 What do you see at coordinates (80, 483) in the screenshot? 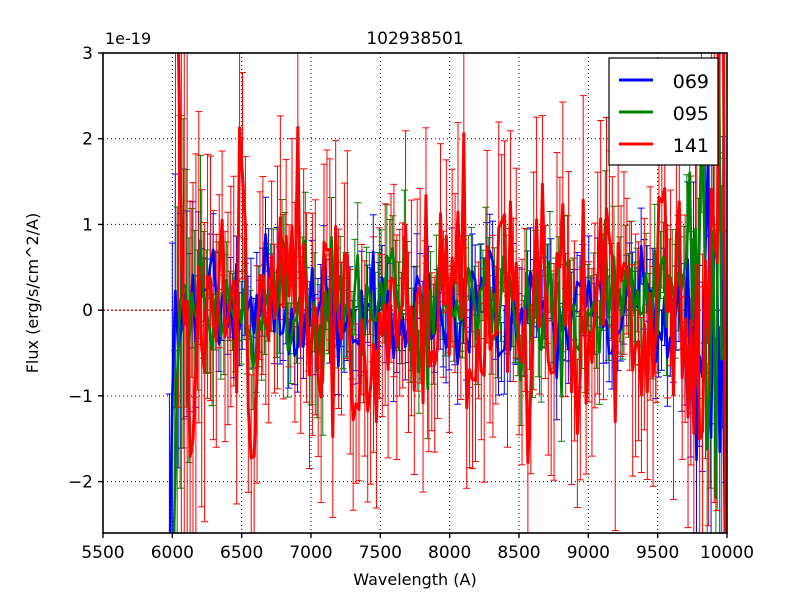
I see `y-tick-label: −2` at bounding box center [80, 483].